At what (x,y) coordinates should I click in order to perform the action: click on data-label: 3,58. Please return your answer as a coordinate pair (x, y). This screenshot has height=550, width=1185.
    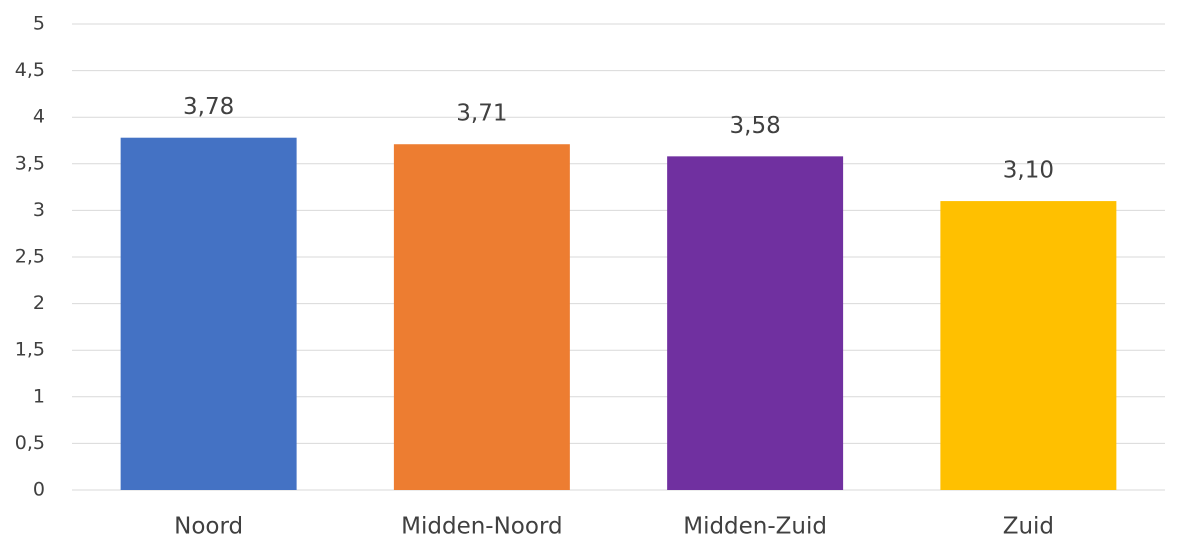
    Looking at the image, I should click on (755, 126).